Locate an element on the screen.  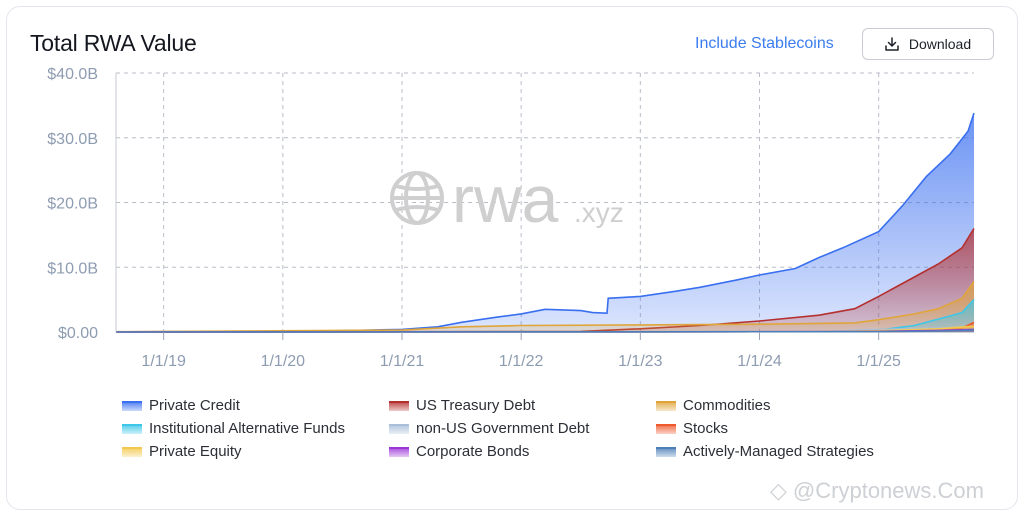
legend-item-commodities: Commodities is located at coordinates (713, 405).